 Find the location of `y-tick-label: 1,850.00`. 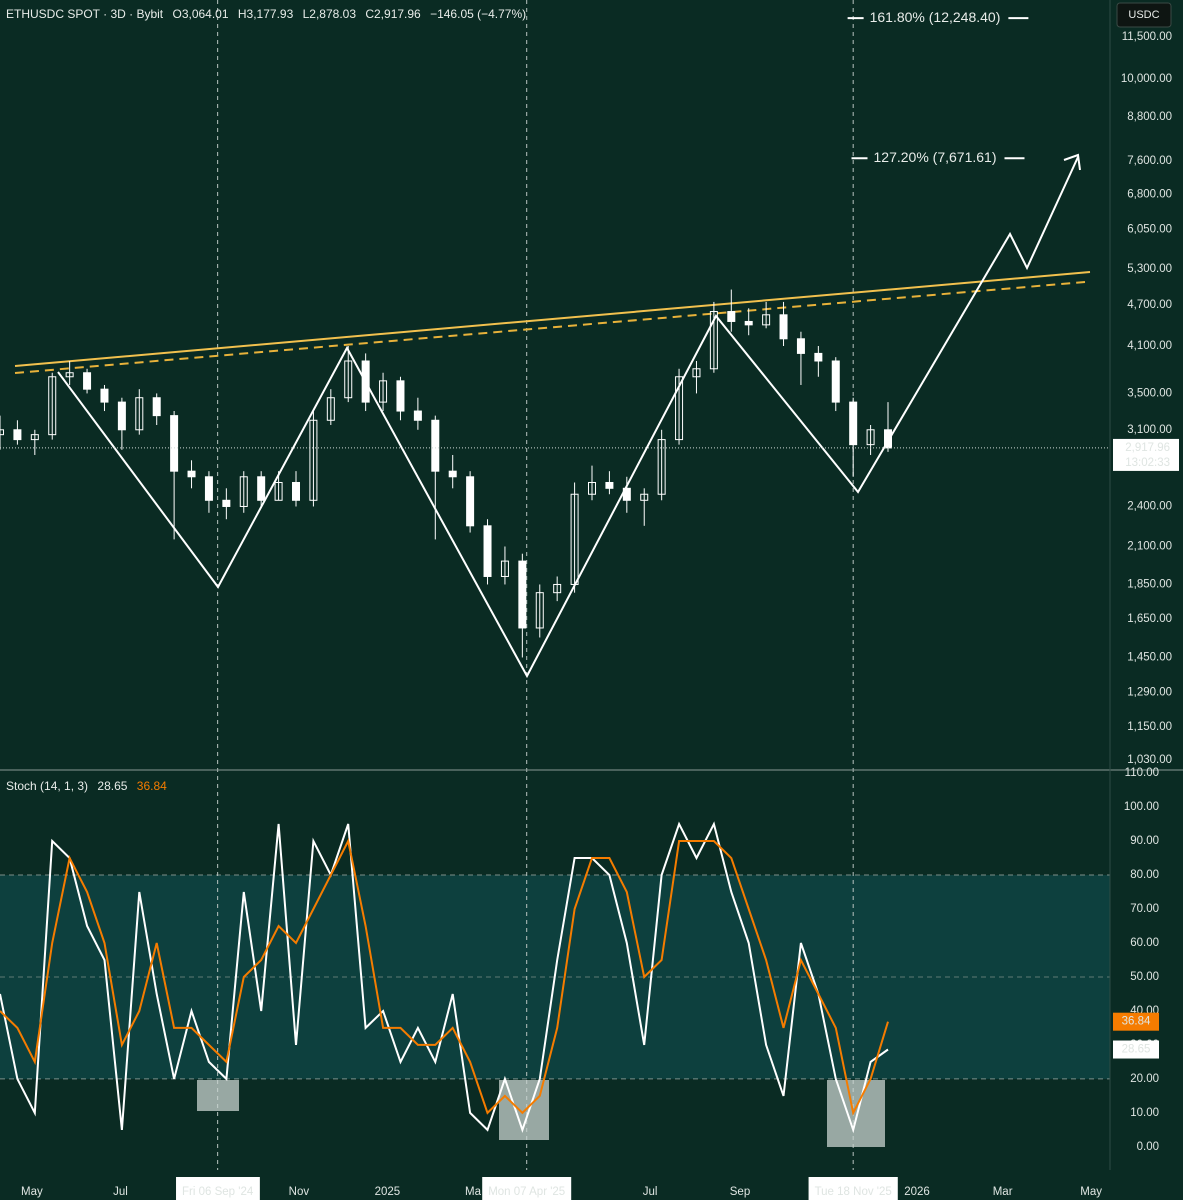

y-tick-label: 1,850.00 is located at coordinates (1149, 584).